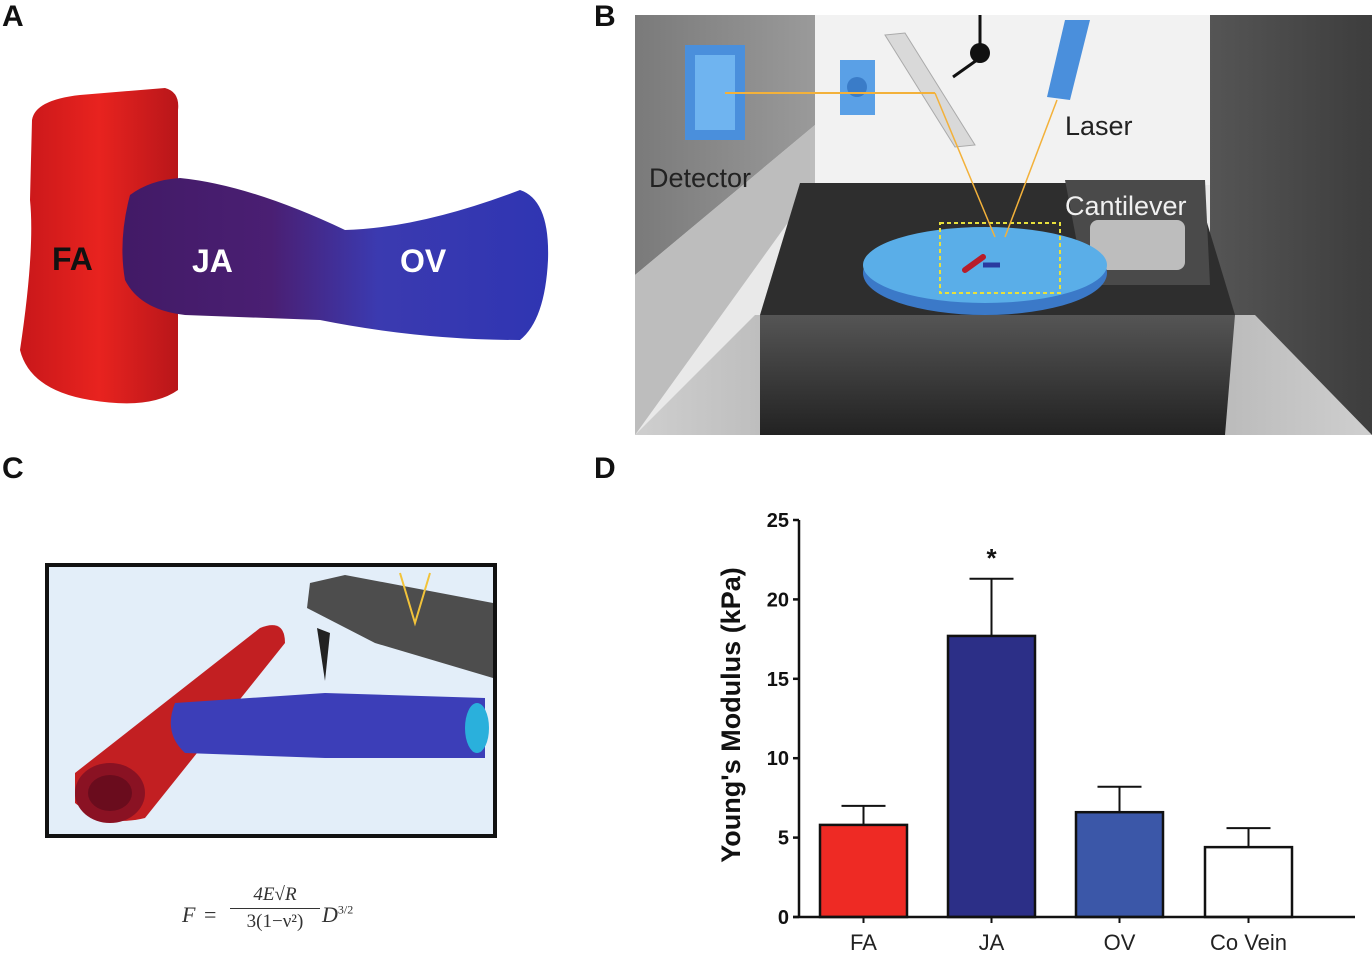 This screenshot has height=969, width=1372. Describe the element at coordinates (275, 896) in the screenshot. I see `formula-numerator: 4E√R` at that location.